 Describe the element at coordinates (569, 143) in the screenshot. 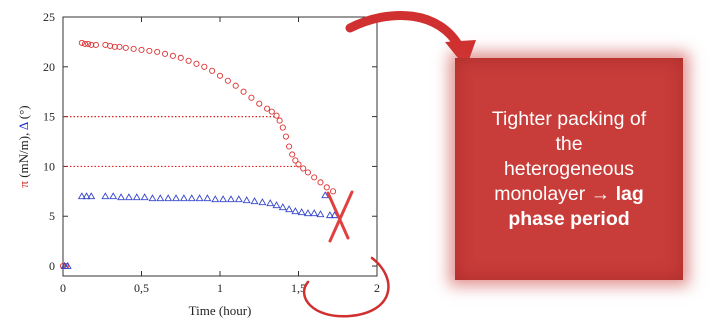

I see `callout-line-2: the` at that location.